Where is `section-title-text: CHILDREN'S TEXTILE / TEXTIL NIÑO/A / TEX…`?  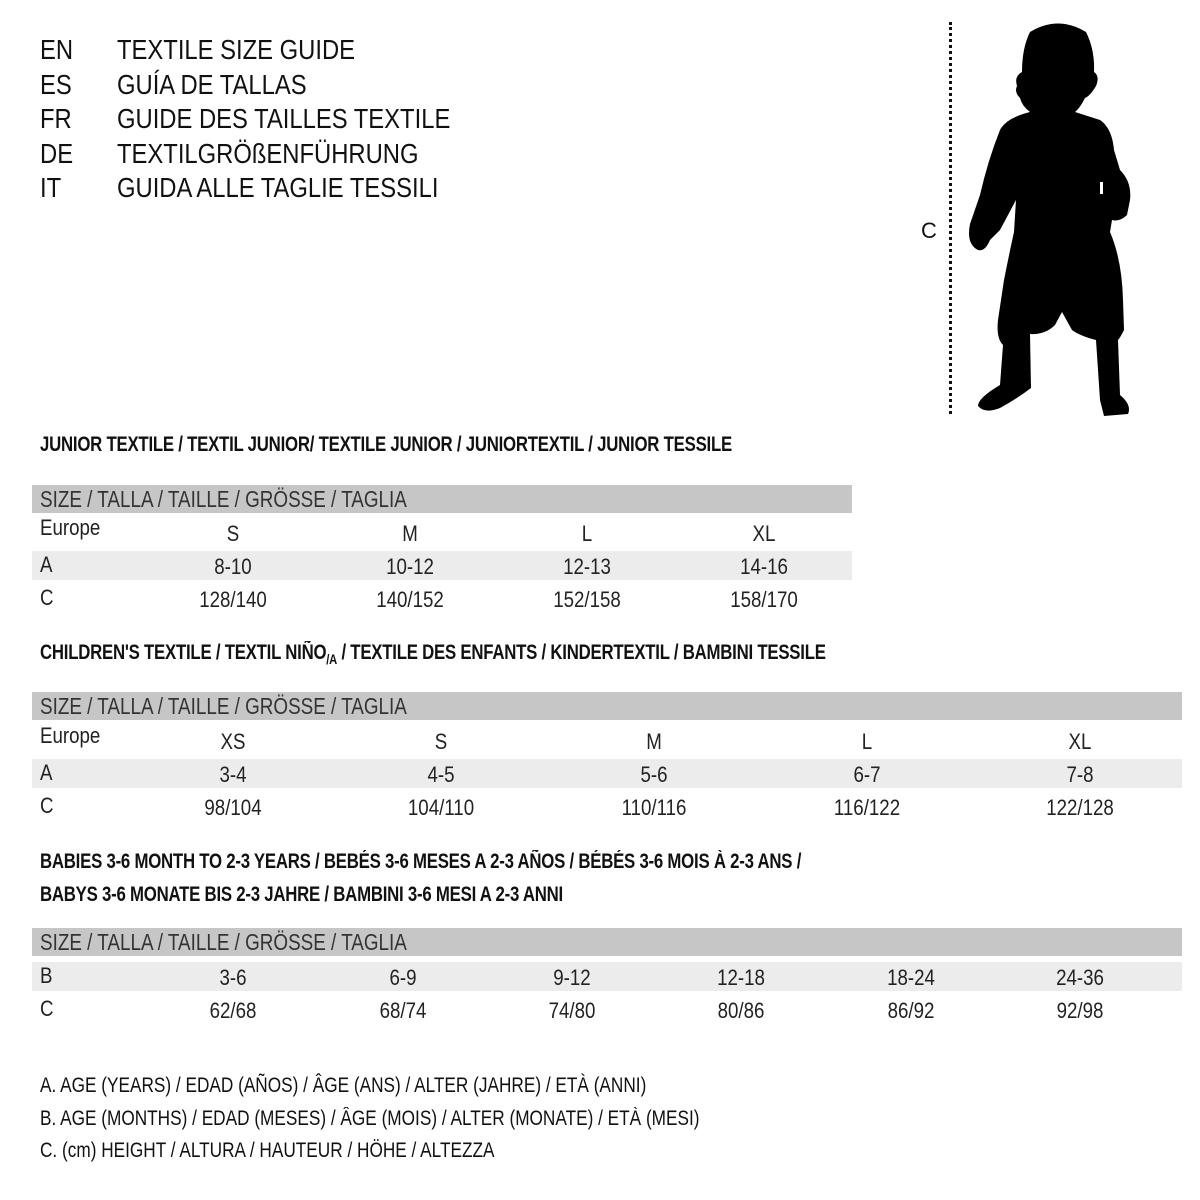 section-title-text: CHILDREN'S TEXTILE / TEXTIL NIÑO/A / TEX… is located at coordinates (433, 656).